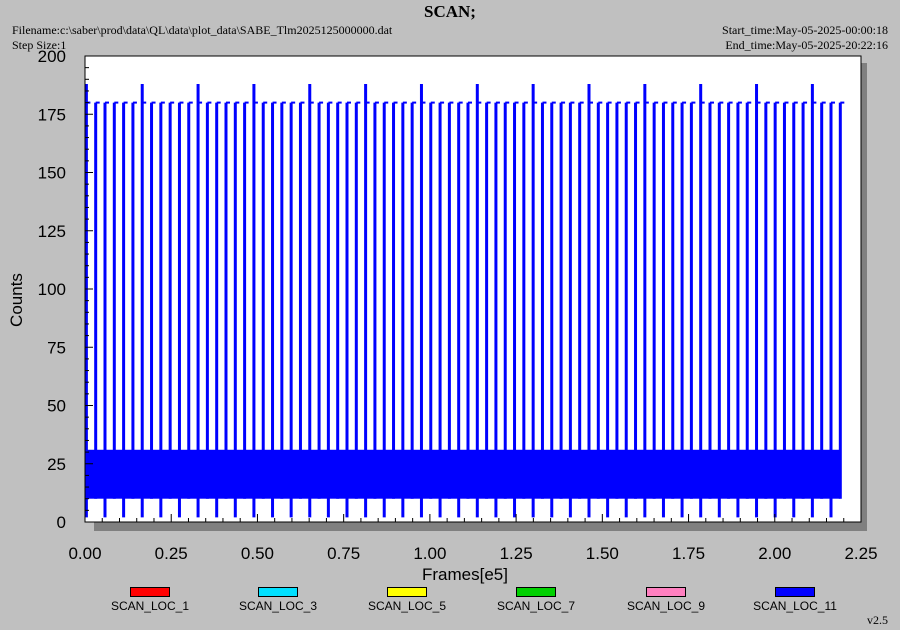 This screenshot has width=900, height=630. I want to click on x-tick-label: 0.75, so click(343, 553).